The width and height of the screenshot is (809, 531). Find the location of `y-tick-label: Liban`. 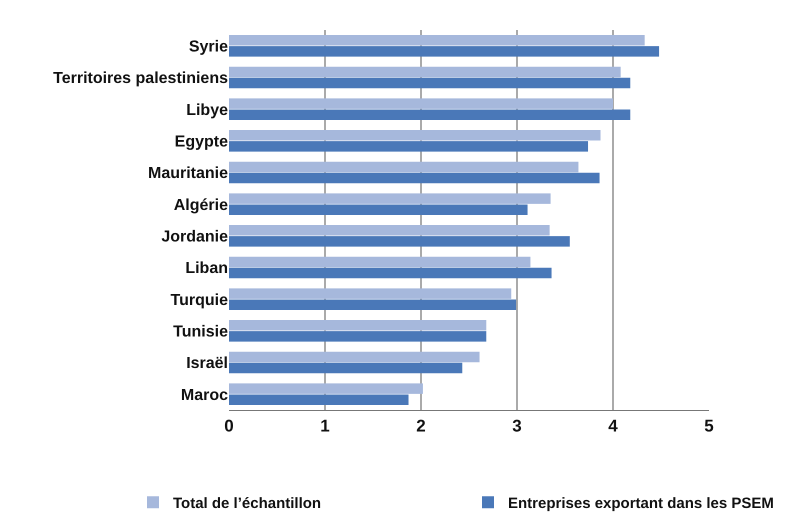

y-tick-label: Liban is located at coordinates (206, 269).